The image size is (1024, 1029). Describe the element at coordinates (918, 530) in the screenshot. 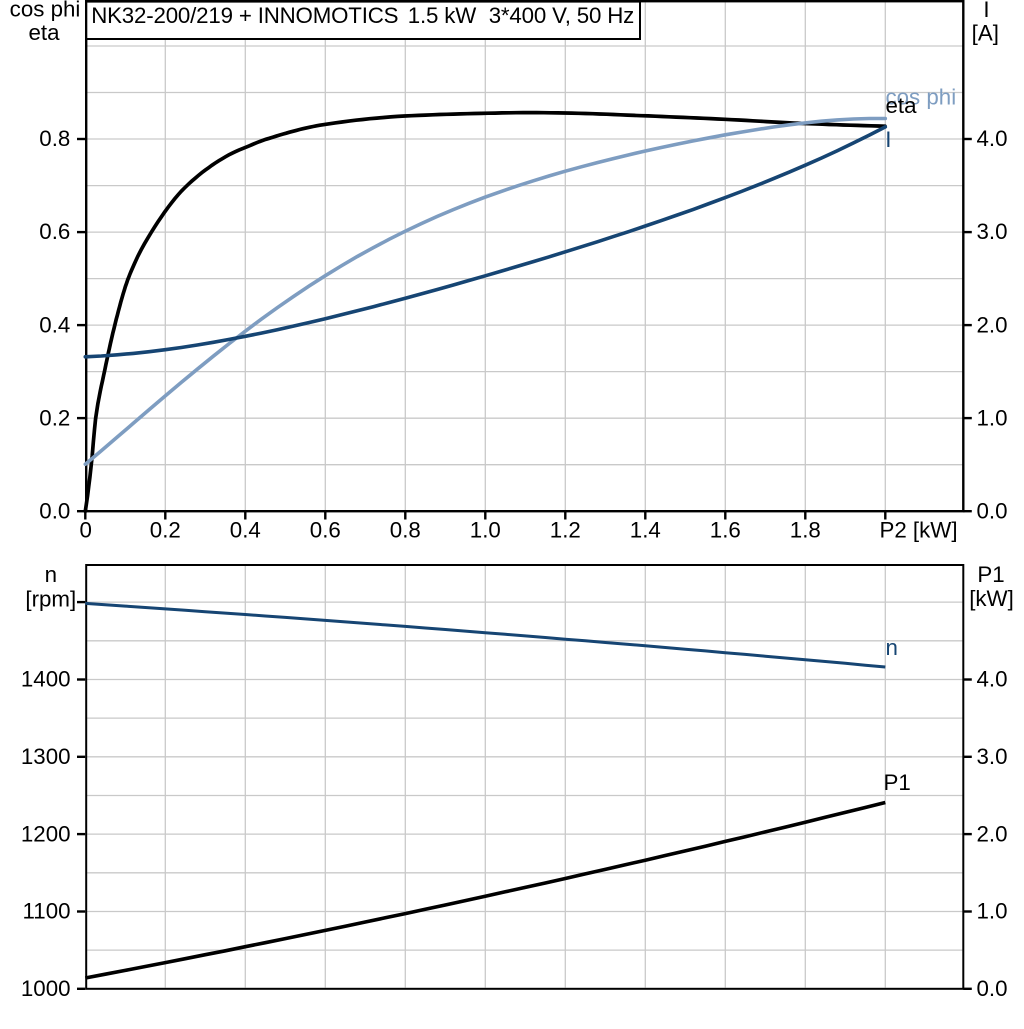

I see `svg-text: P2 [kW]` at that location.